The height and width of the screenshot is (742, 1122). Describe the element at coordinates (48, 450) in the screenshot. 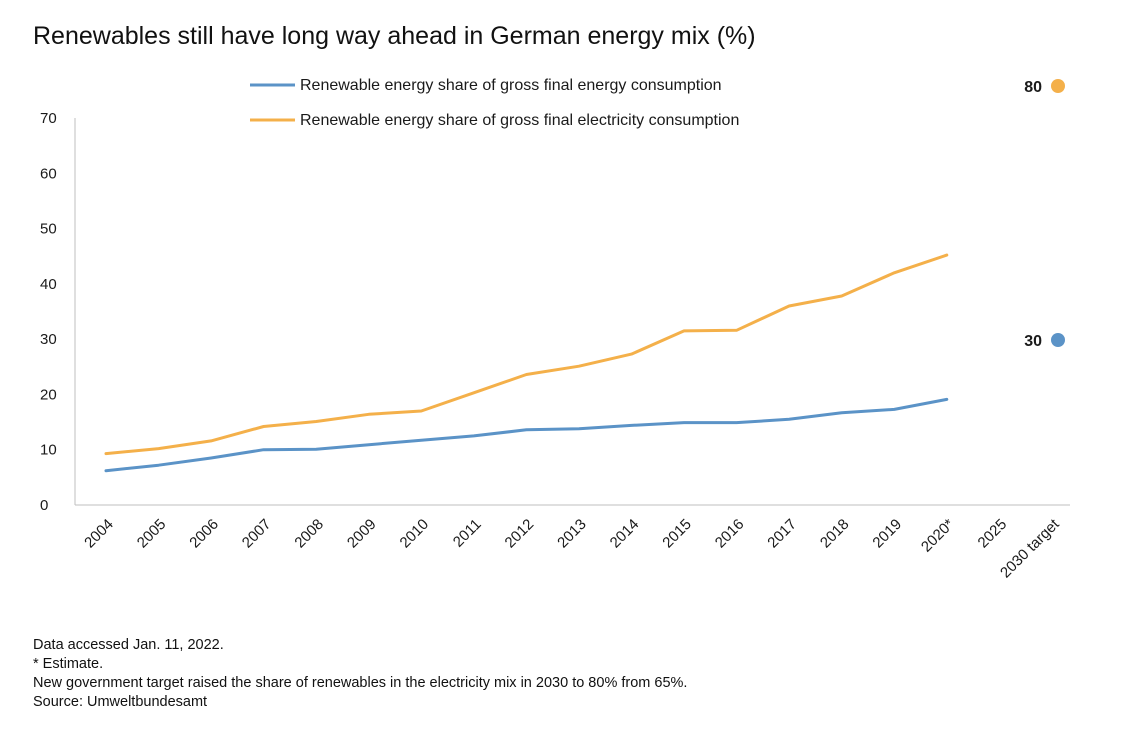

I see `y-tick-label: 10` at that location.